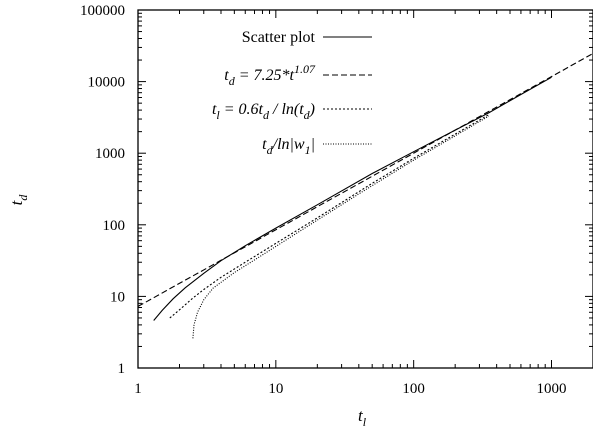 The height and width of the screenshot is (437, 593). What do you see at coordinates (413, 389) in the screenshot?
I see `x-tick-label: 100` at bounding box center [413, 389].